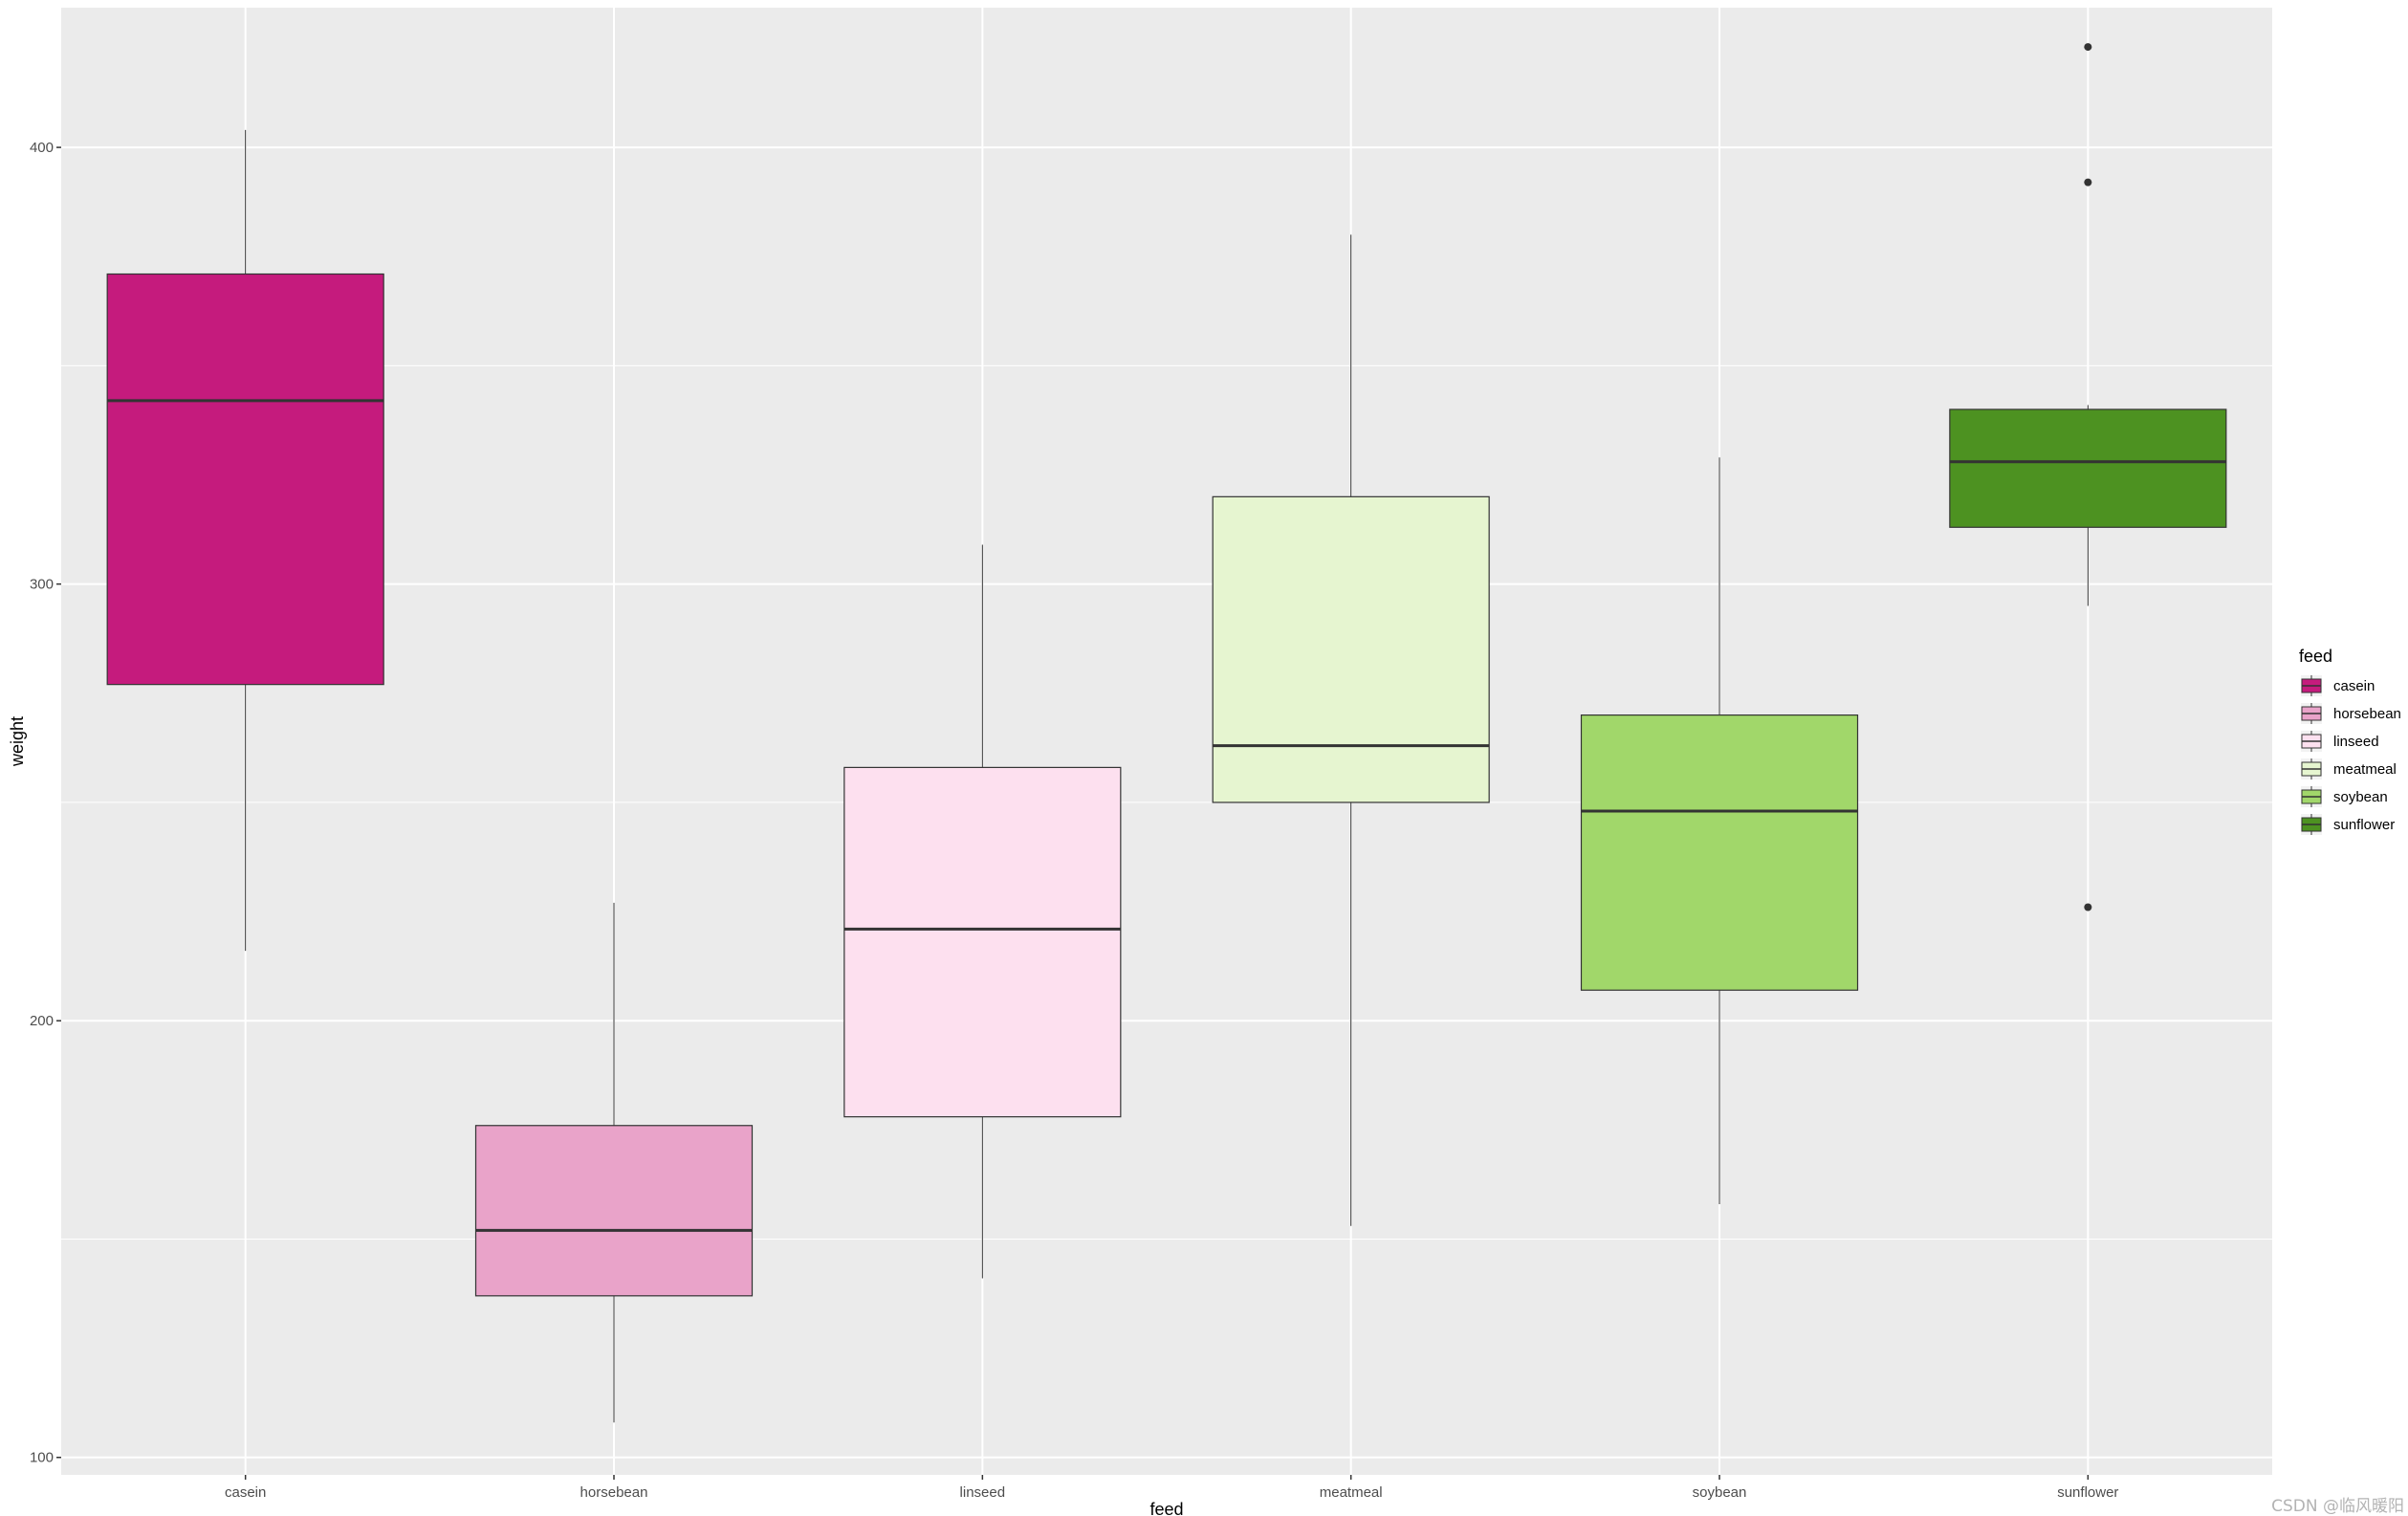  I want to click on legend-item-sunflower: sunflower, so click(2348, 824).